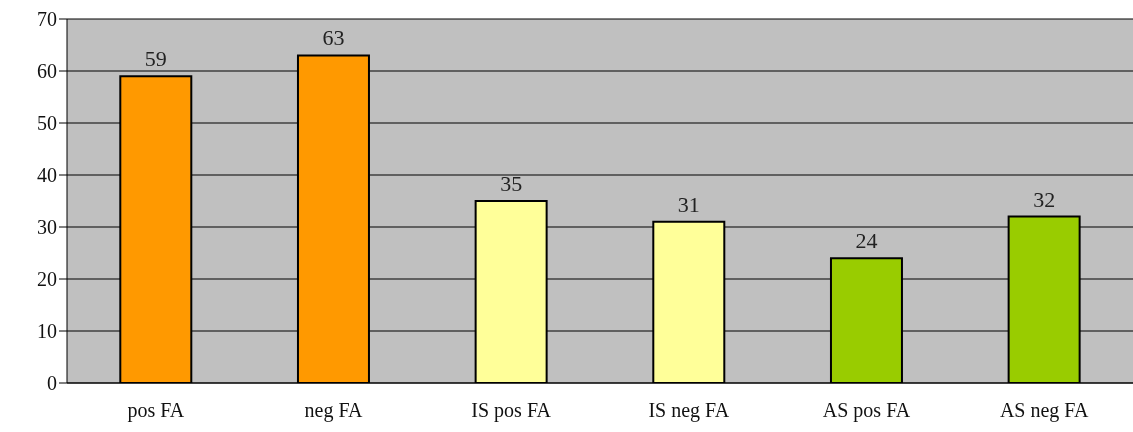  What do you see at coordinates (155, 59) in the screenshot?
I see `data-label: 59` at bounding box center [155, 59].